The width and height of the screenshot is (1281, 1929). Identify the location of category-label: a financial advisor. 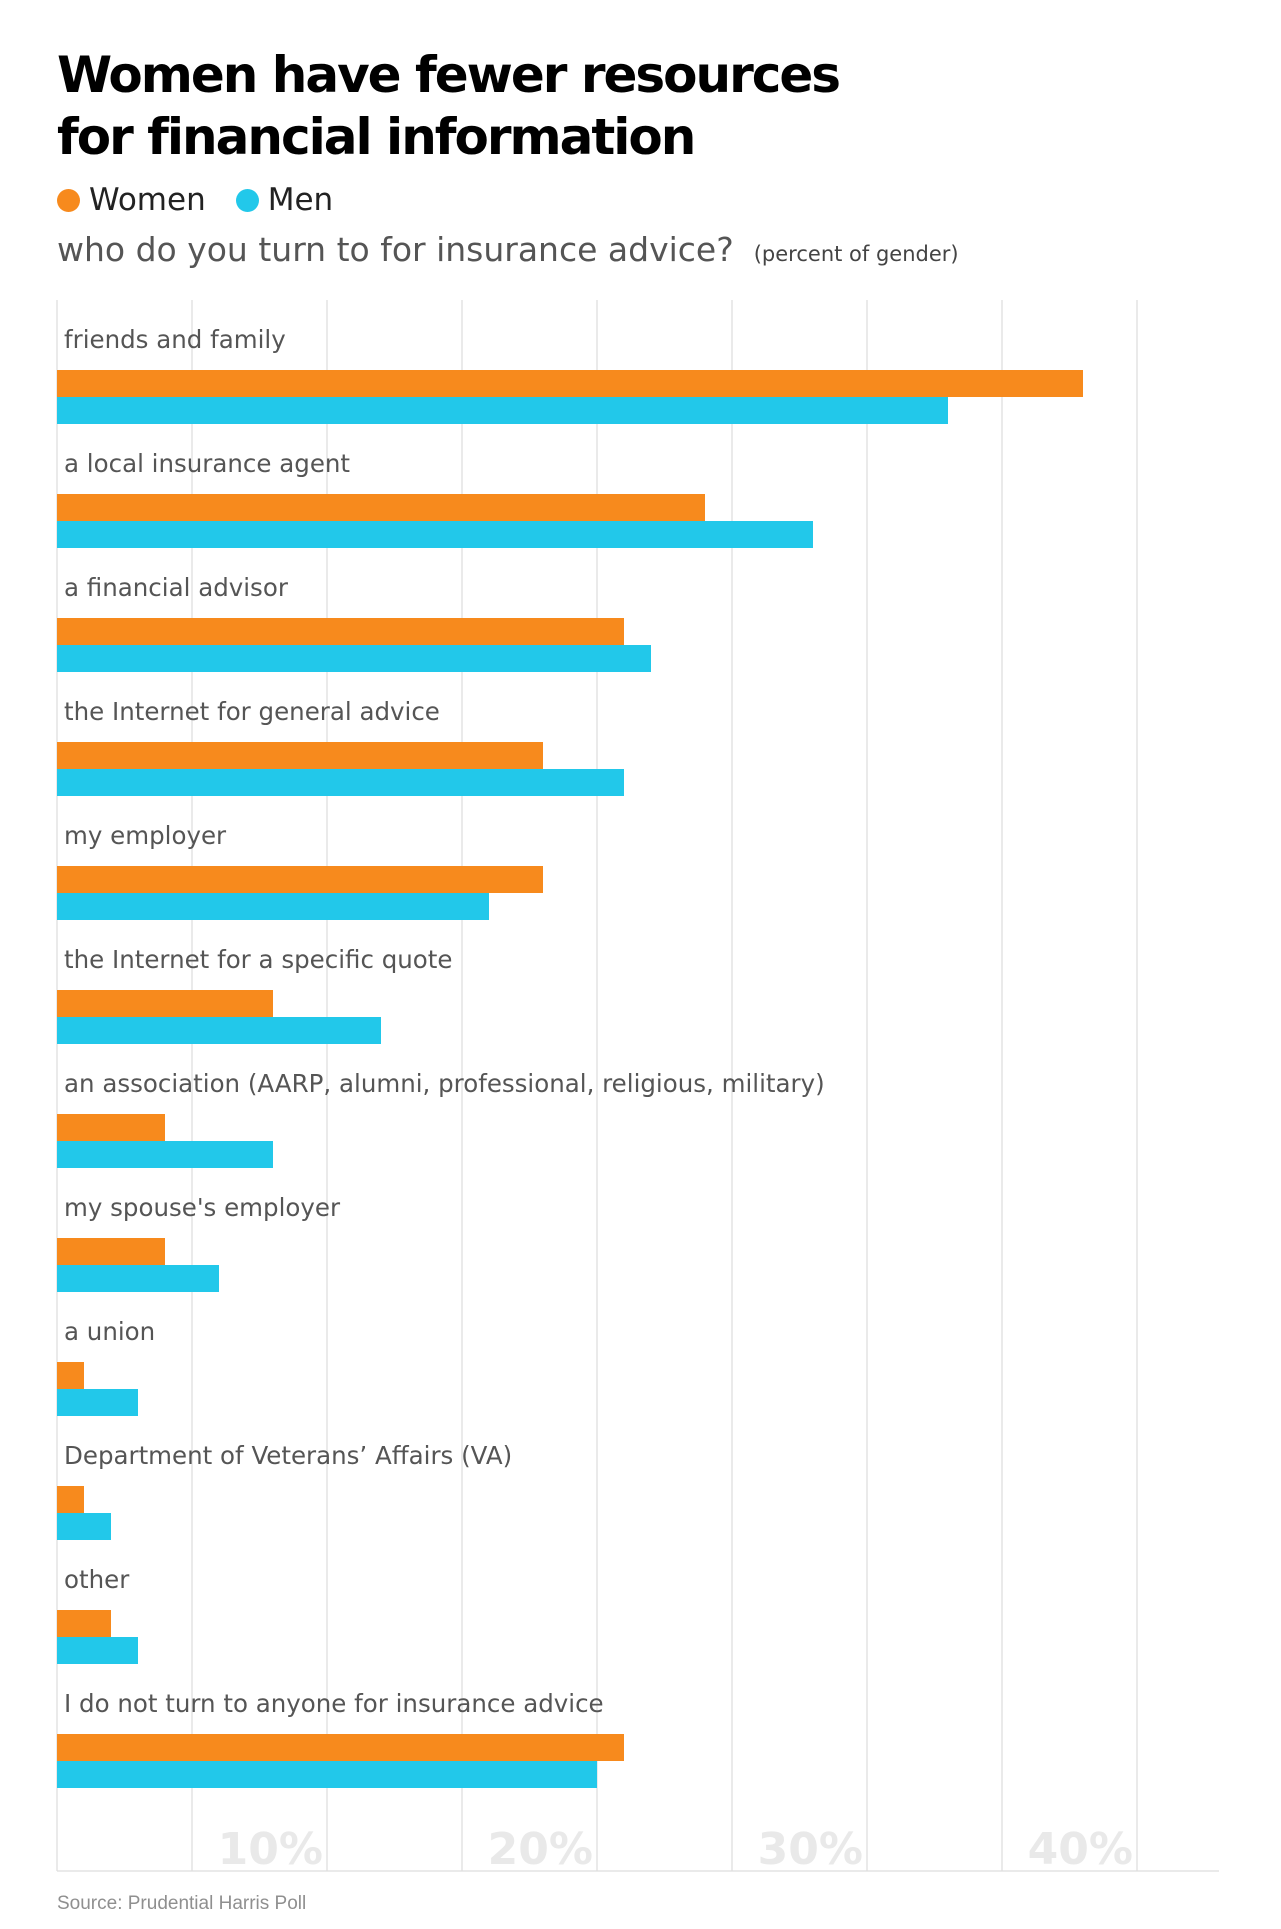
(176, 587).